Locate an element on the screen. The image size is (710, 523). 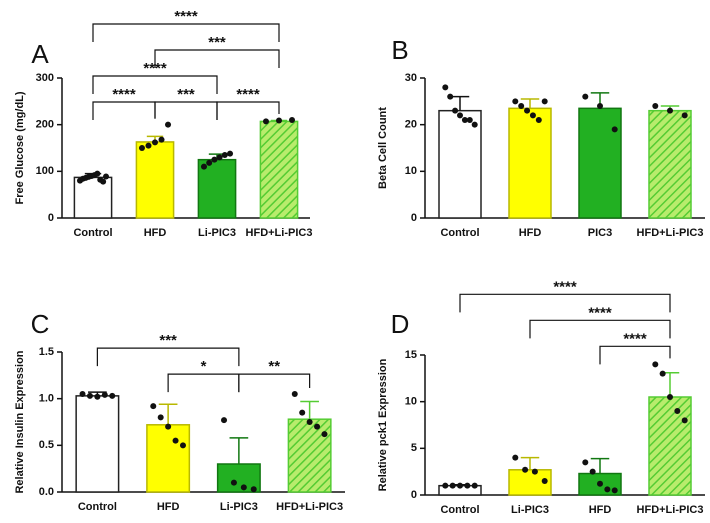
x-tick-label: PIC3 is located at coordinates (600, 233).